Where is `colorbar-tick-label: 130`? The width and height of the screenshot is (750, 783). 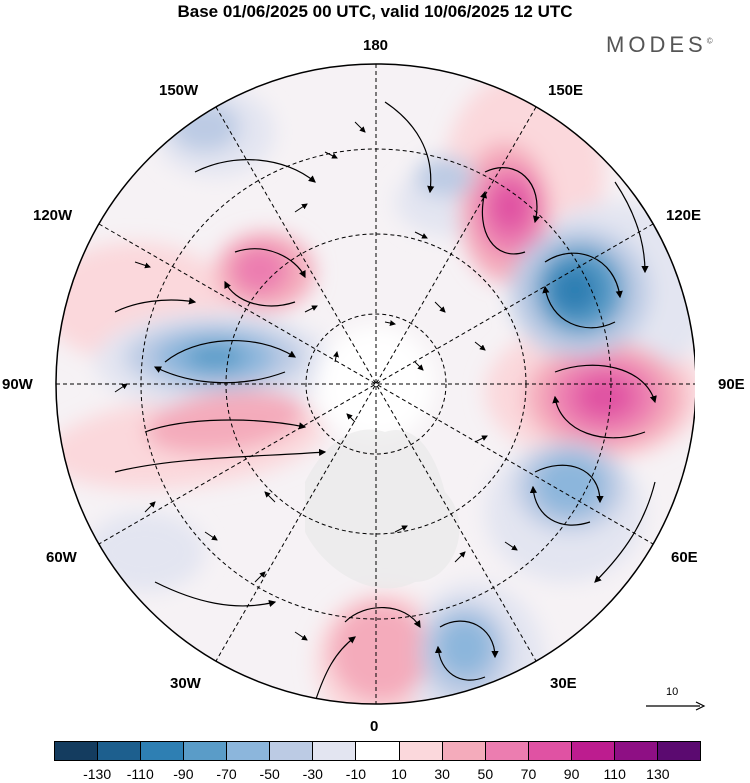 colorbar-tick-label: 130 is located at coordinates (658, 774).